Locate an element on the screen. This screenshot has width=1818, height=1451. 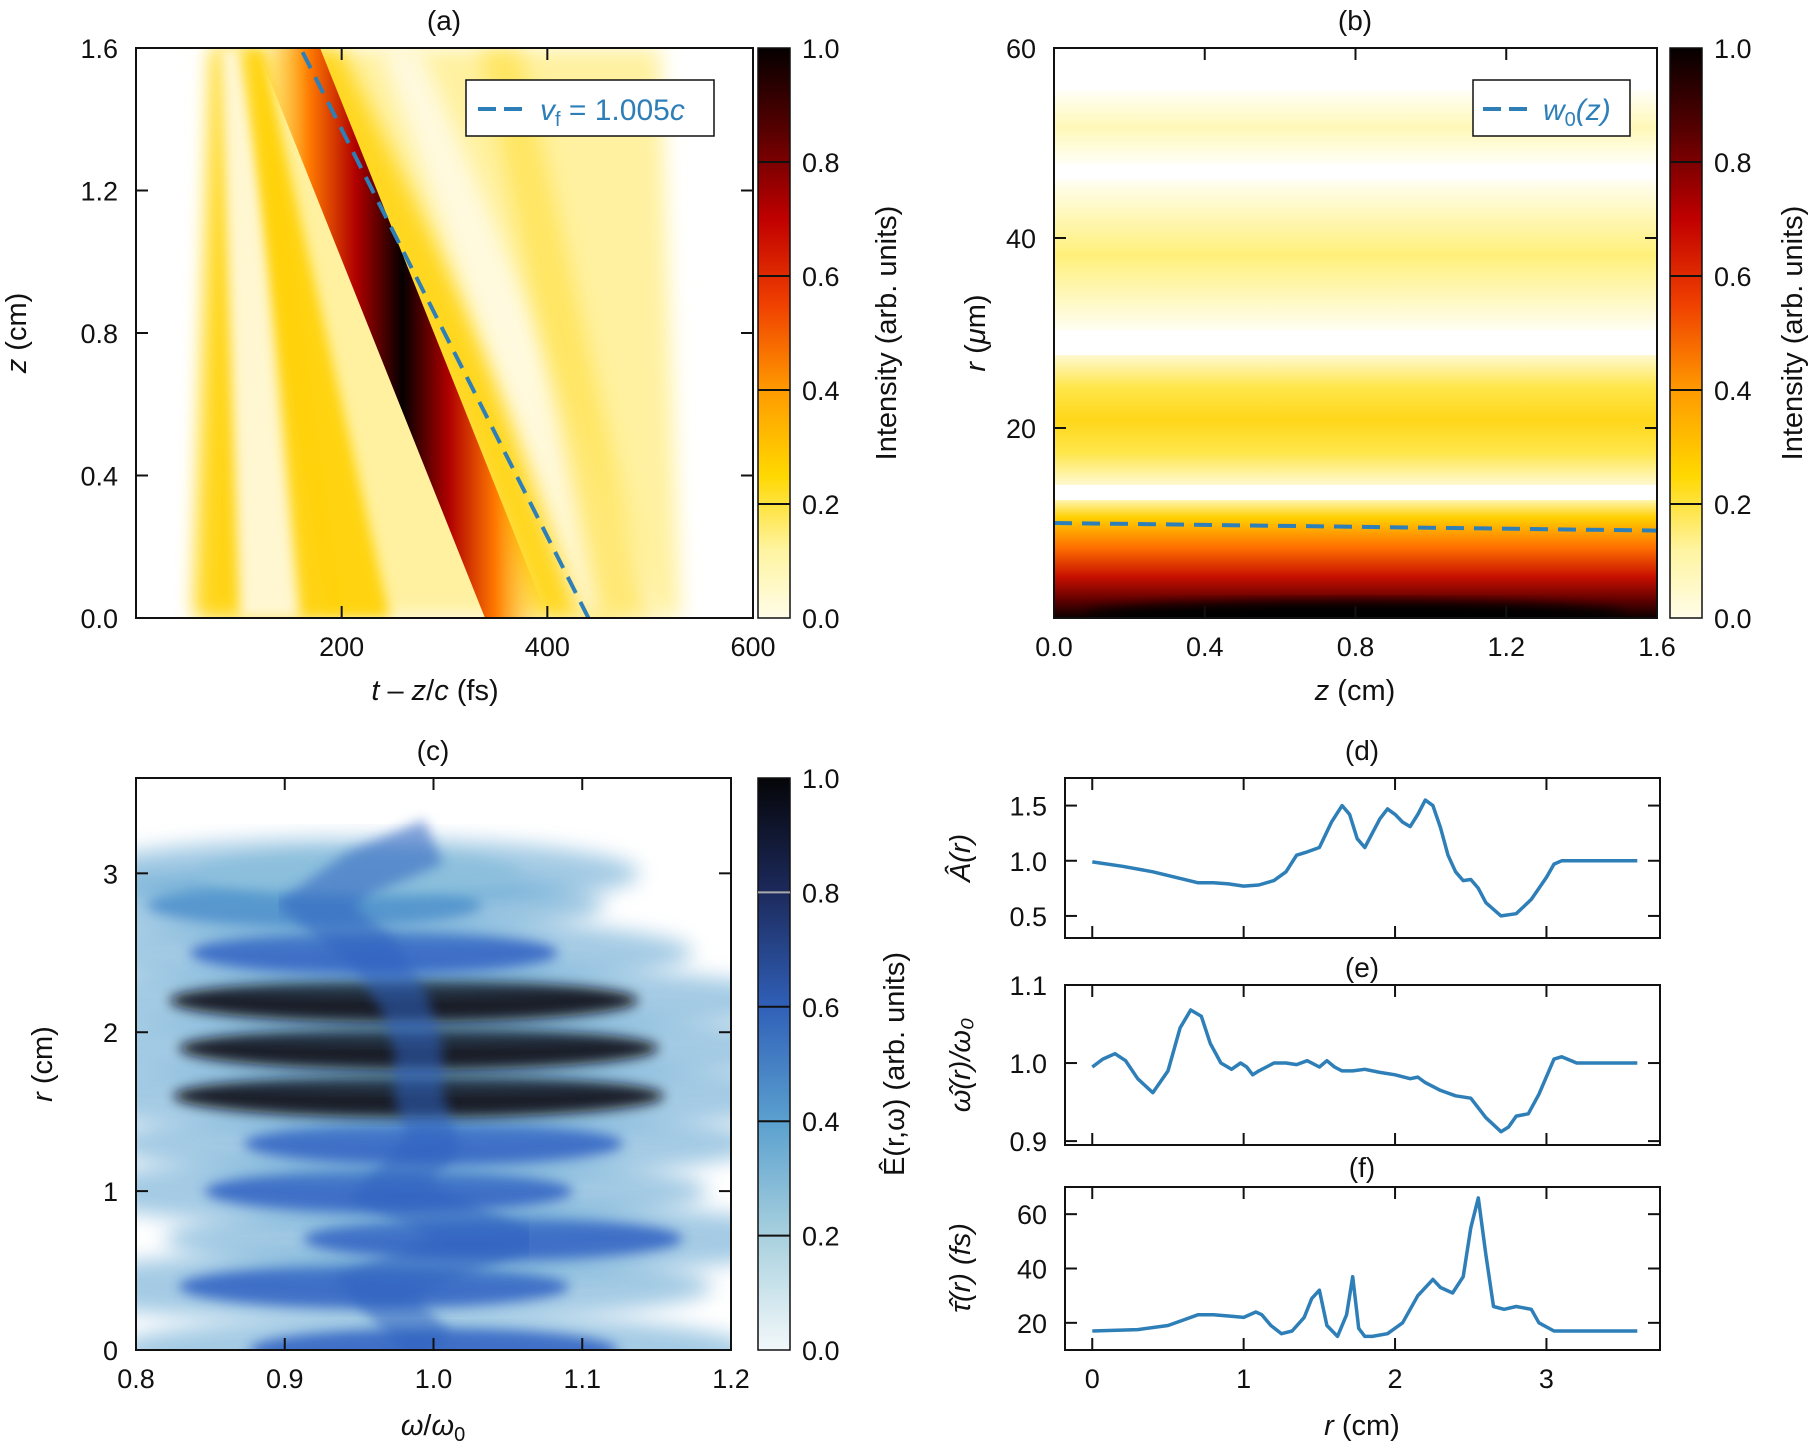
panel-d: (d) 0.5 1.0 1.5 Â(r) is located at coordinates (1302, 837).